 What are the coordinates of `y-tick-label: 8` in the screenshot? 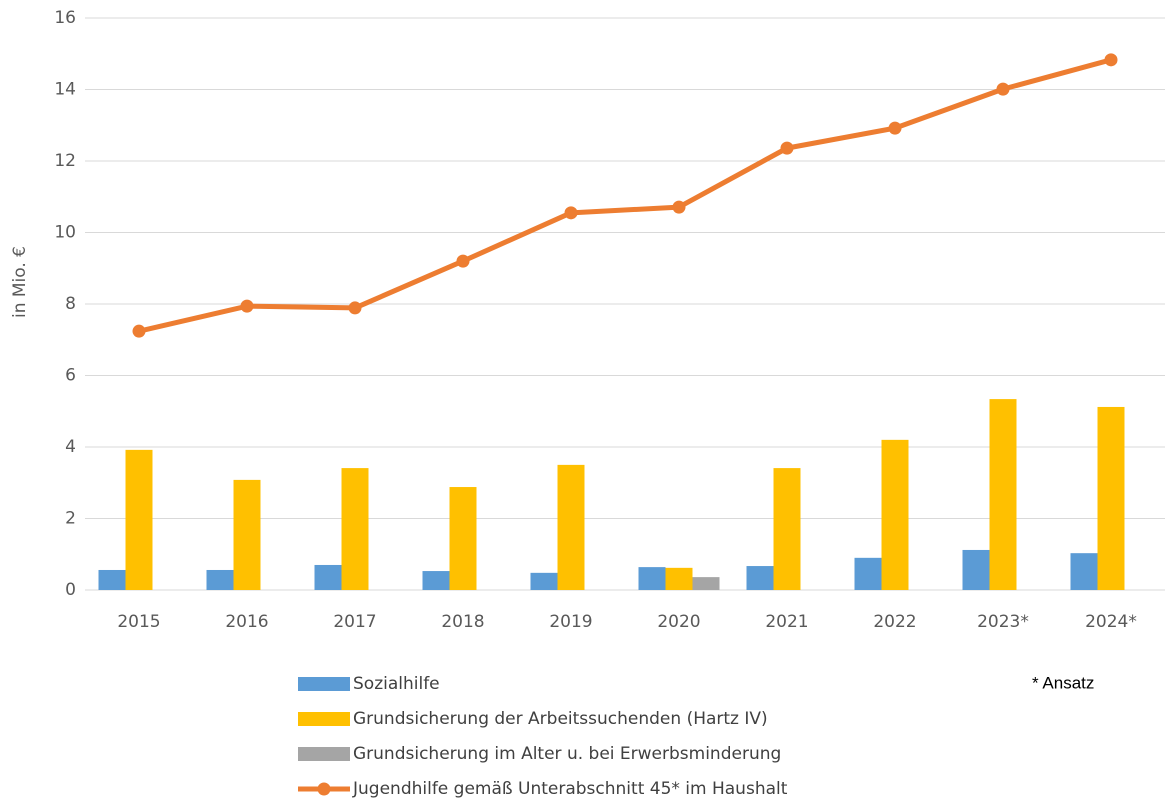 It's located at (70, 304).